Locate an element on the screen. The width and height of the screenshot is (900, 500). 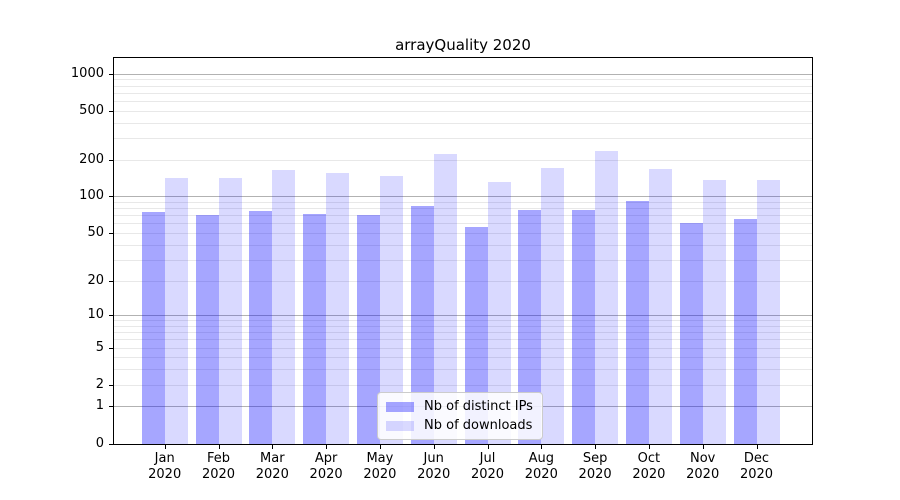
y-tick-label-2: 2 is located at coordinates (99, 384).